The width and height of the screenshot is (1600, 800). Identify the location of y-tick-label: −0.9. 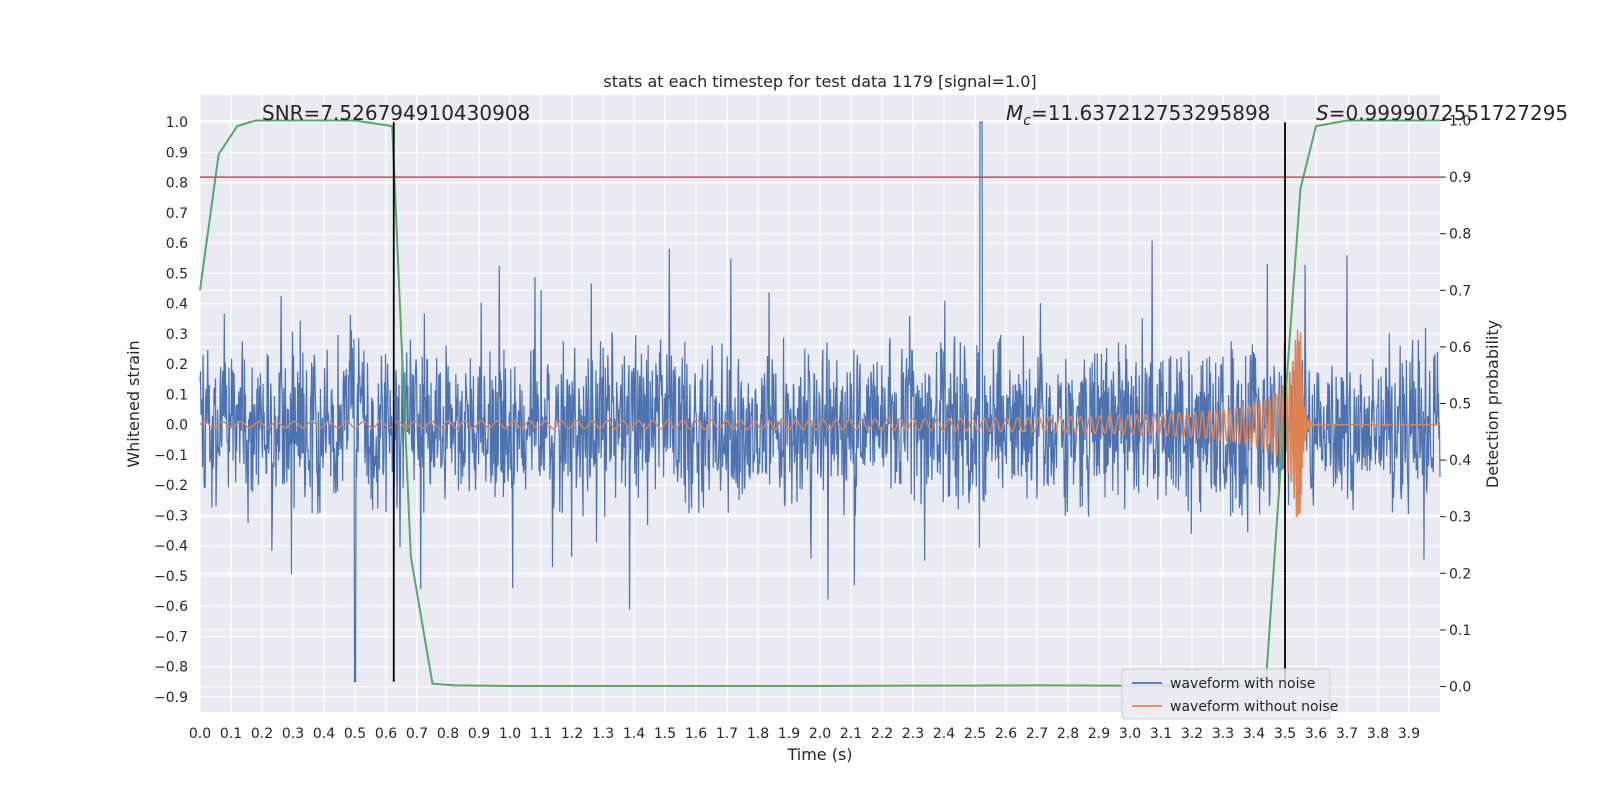
(171, 698).